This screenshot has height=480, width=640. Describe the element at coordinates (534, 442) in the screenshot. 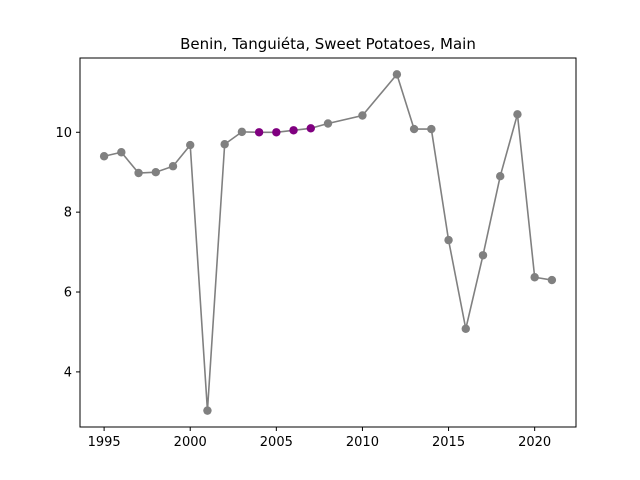

I see `x-tick-label: 2020` at that location.